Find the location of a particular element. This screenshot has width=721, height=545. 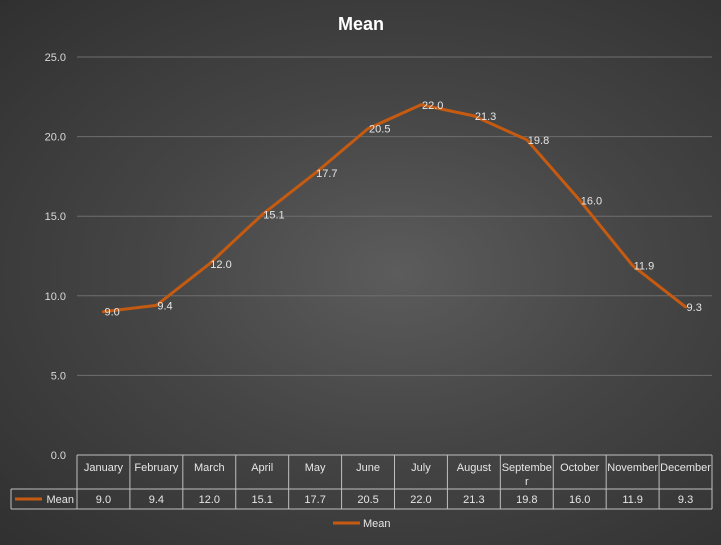

data-label: 15.1 is located at coordinates (273, 216).